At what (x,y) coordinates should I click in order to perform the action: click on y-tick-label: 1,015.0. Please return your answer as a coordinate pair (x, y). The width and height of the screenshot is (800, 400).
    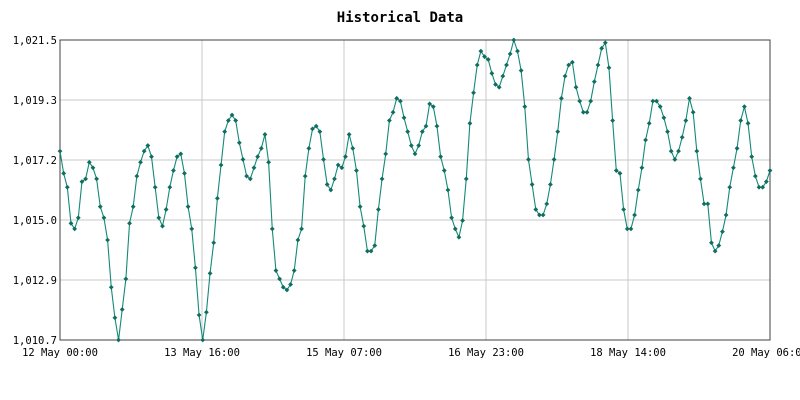
    Looking at the image, I should click on (35, 221).